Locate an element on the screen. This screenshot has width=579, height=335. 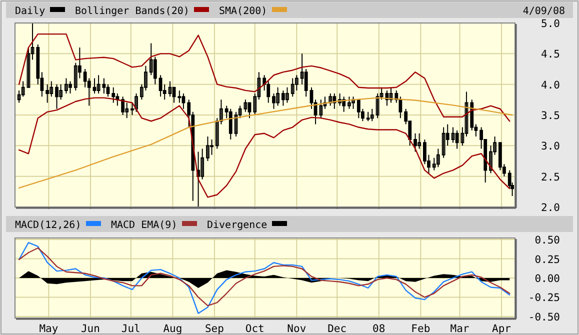
x-tick-label: Sep is located at coordinates (214, 329).